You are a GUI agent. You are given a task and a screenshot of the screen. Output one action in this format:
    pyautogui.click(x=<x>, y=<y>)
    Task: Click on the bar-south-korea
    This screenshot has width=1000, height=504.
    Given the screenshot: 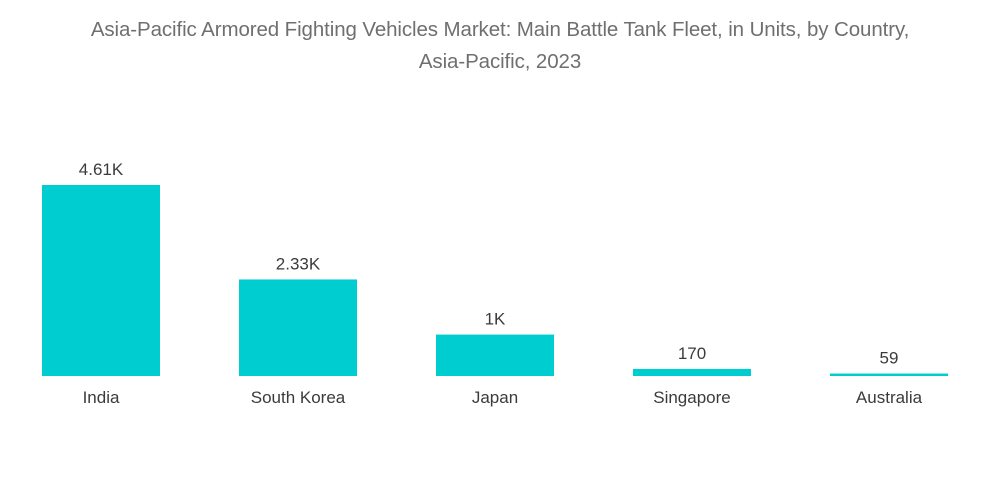 What is the action you would take?
    pyautogui.click(x=298, y=327)
    